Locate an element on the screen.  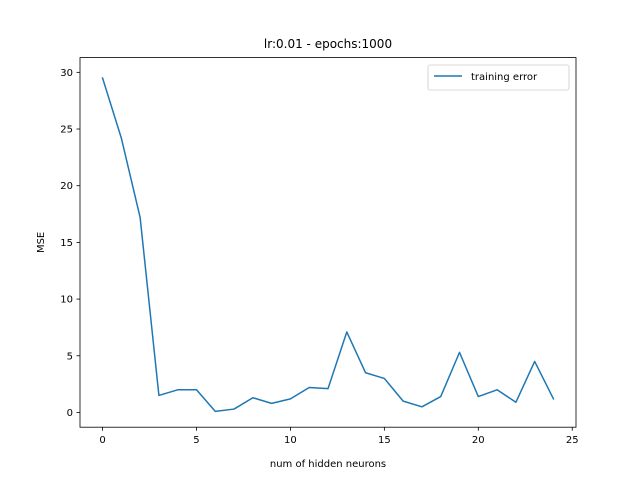
x-tick-label: 15 is located at coordinates (384, 440).